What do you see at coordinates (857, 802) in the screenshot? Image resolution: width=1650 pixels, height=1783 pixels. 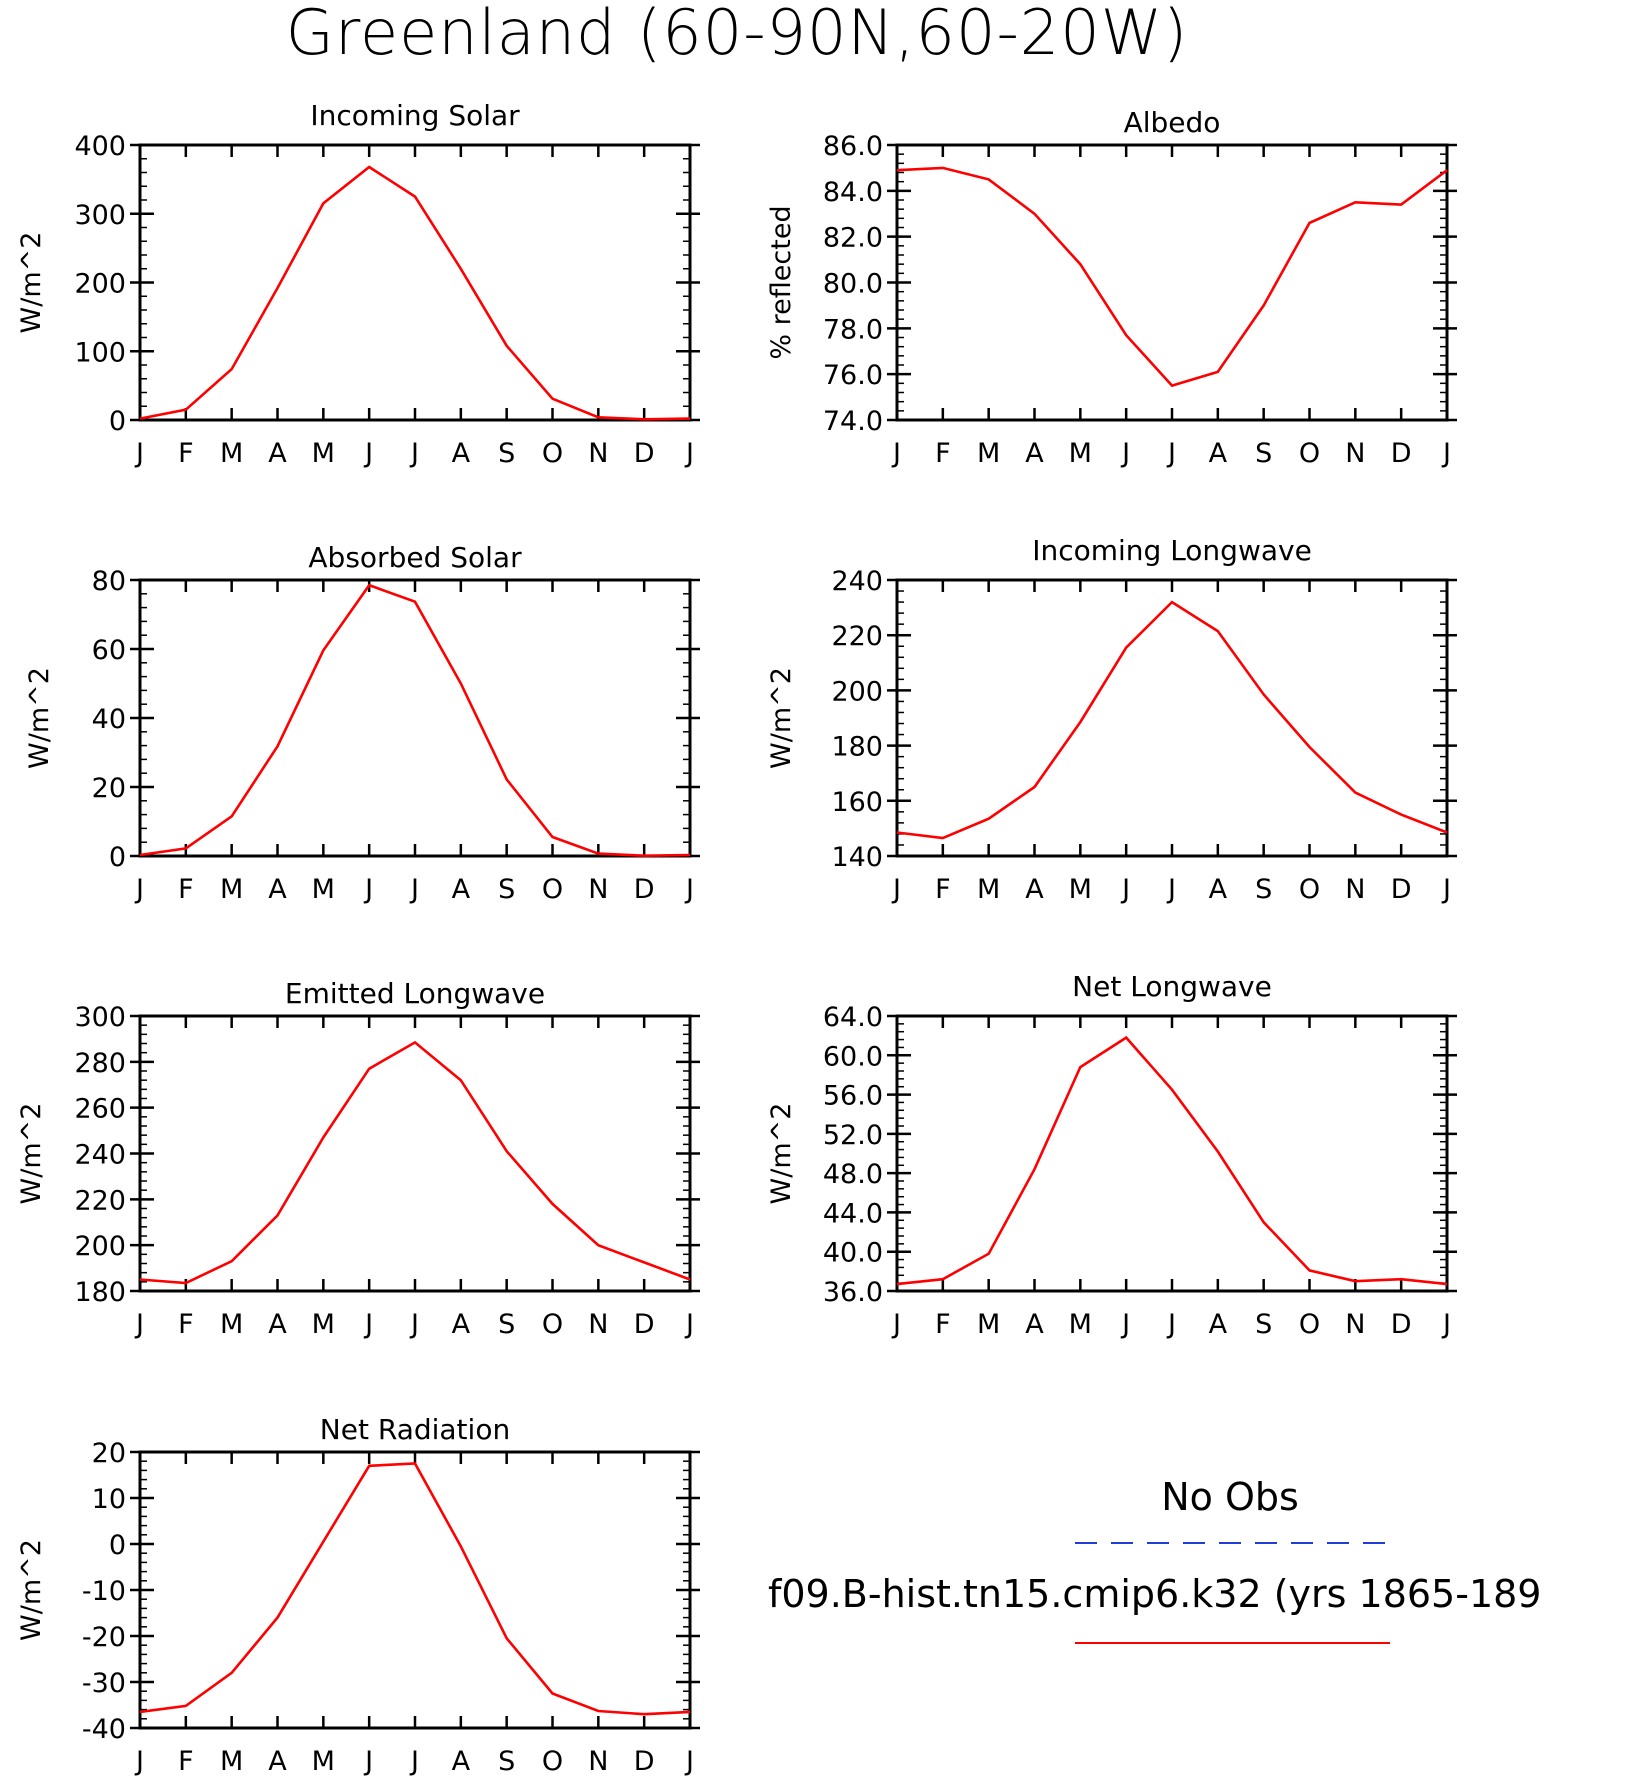 I see `y-tick-label: 160` at bounding box center [857, 802].